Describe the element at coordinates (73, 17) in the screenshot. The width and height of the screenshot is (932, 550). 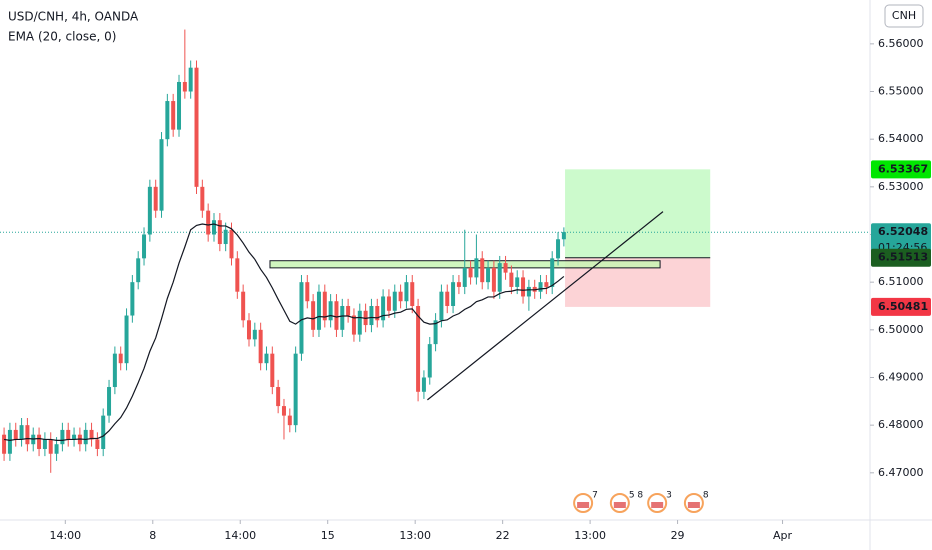
I see `chart-title: USD/CNH, 4h, OANDA` at that location.